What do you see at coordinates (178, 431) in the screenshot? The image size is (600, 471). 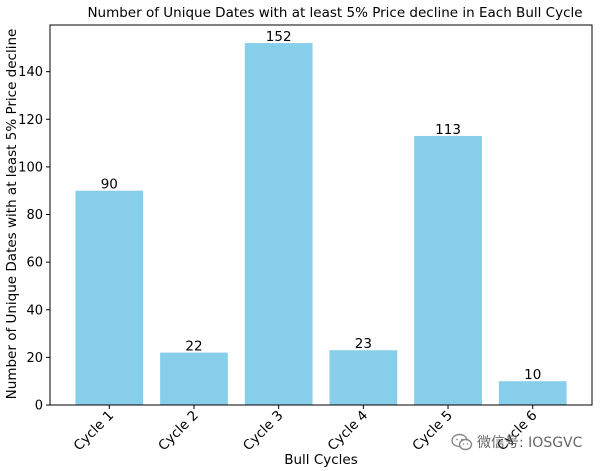 I see `x-tick-label-2: Cycle 2` at bounding box center [178, 431].